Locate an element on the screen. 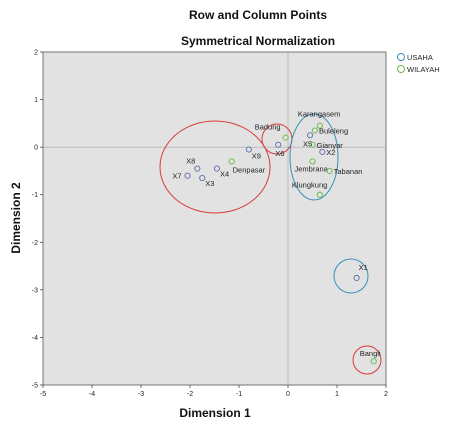 This screenshot has height=431, width=466. legend-label-wilayah: WILAYAH is located at coordinates (423, 69).